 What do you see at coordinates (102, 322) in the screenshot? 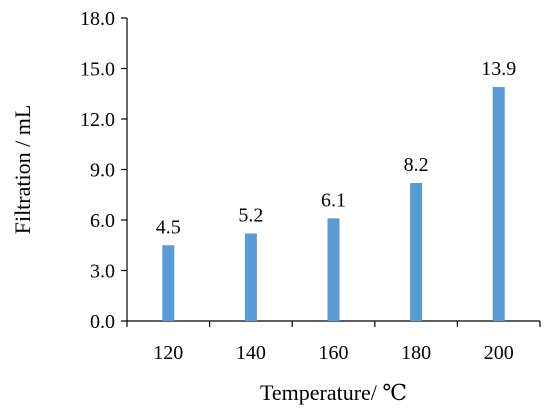
I see `y-tick-label: 0.0` at bounding box center [102, 322].